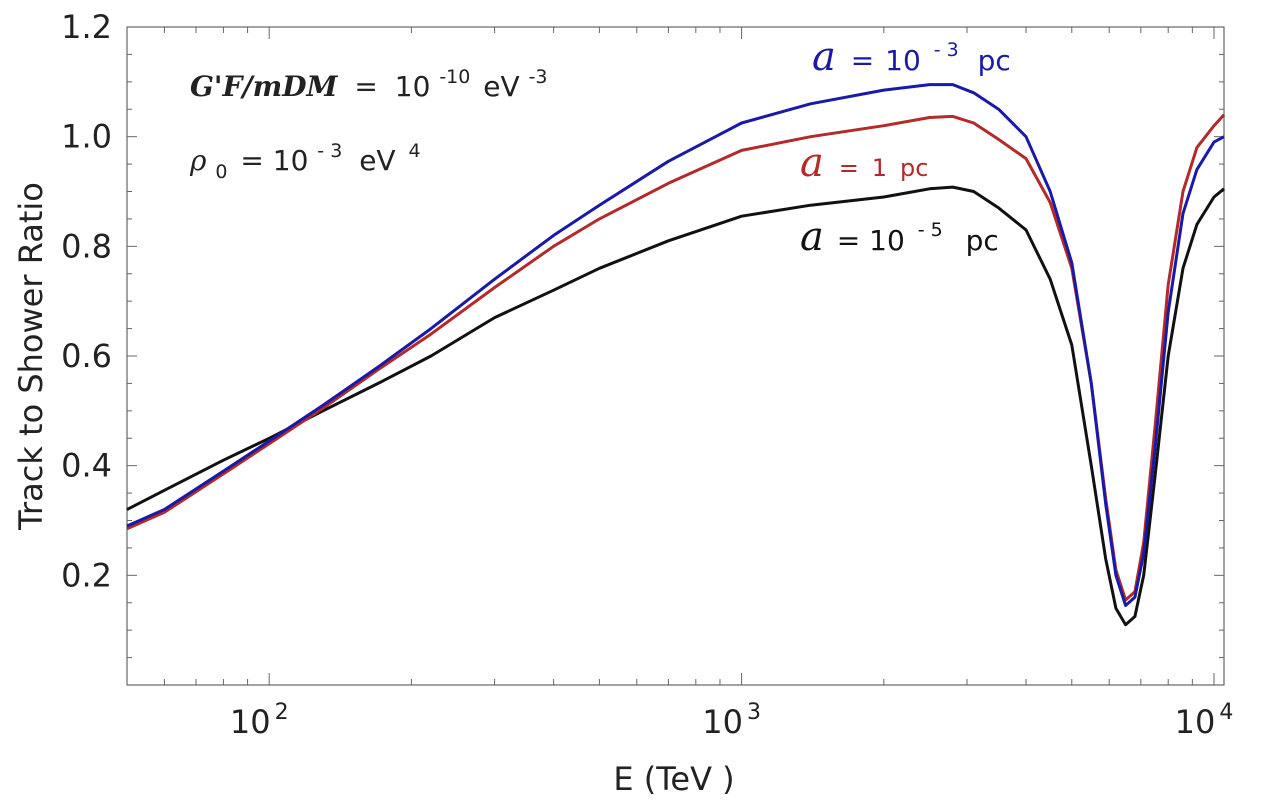 This screenshot has height=810, width=1261. What do you see at coordinates (365, 86) in the screenshot?
I see `coupling-eq: =` at bounding box center [365, 86].